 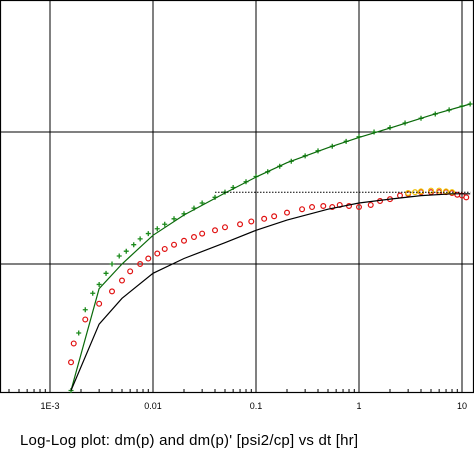 What do you see at coordinates (153, 406) in the screenshot?
I see `x-tick-label: 0.01` at bounding box center [153, 406].